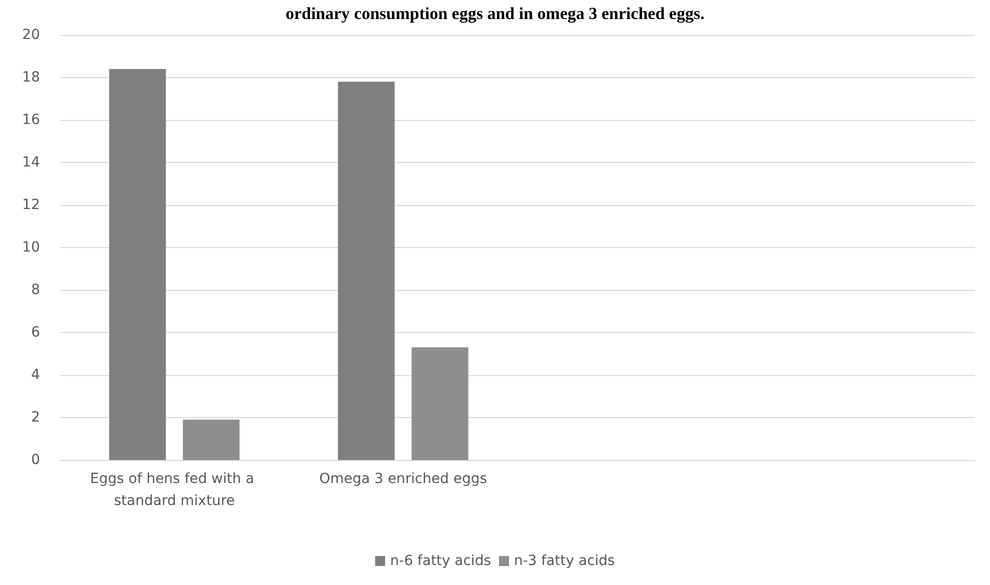  Describe the element at coordinates (35, 375) in the screenshot. I see `y-tick-label: 4` at that location.